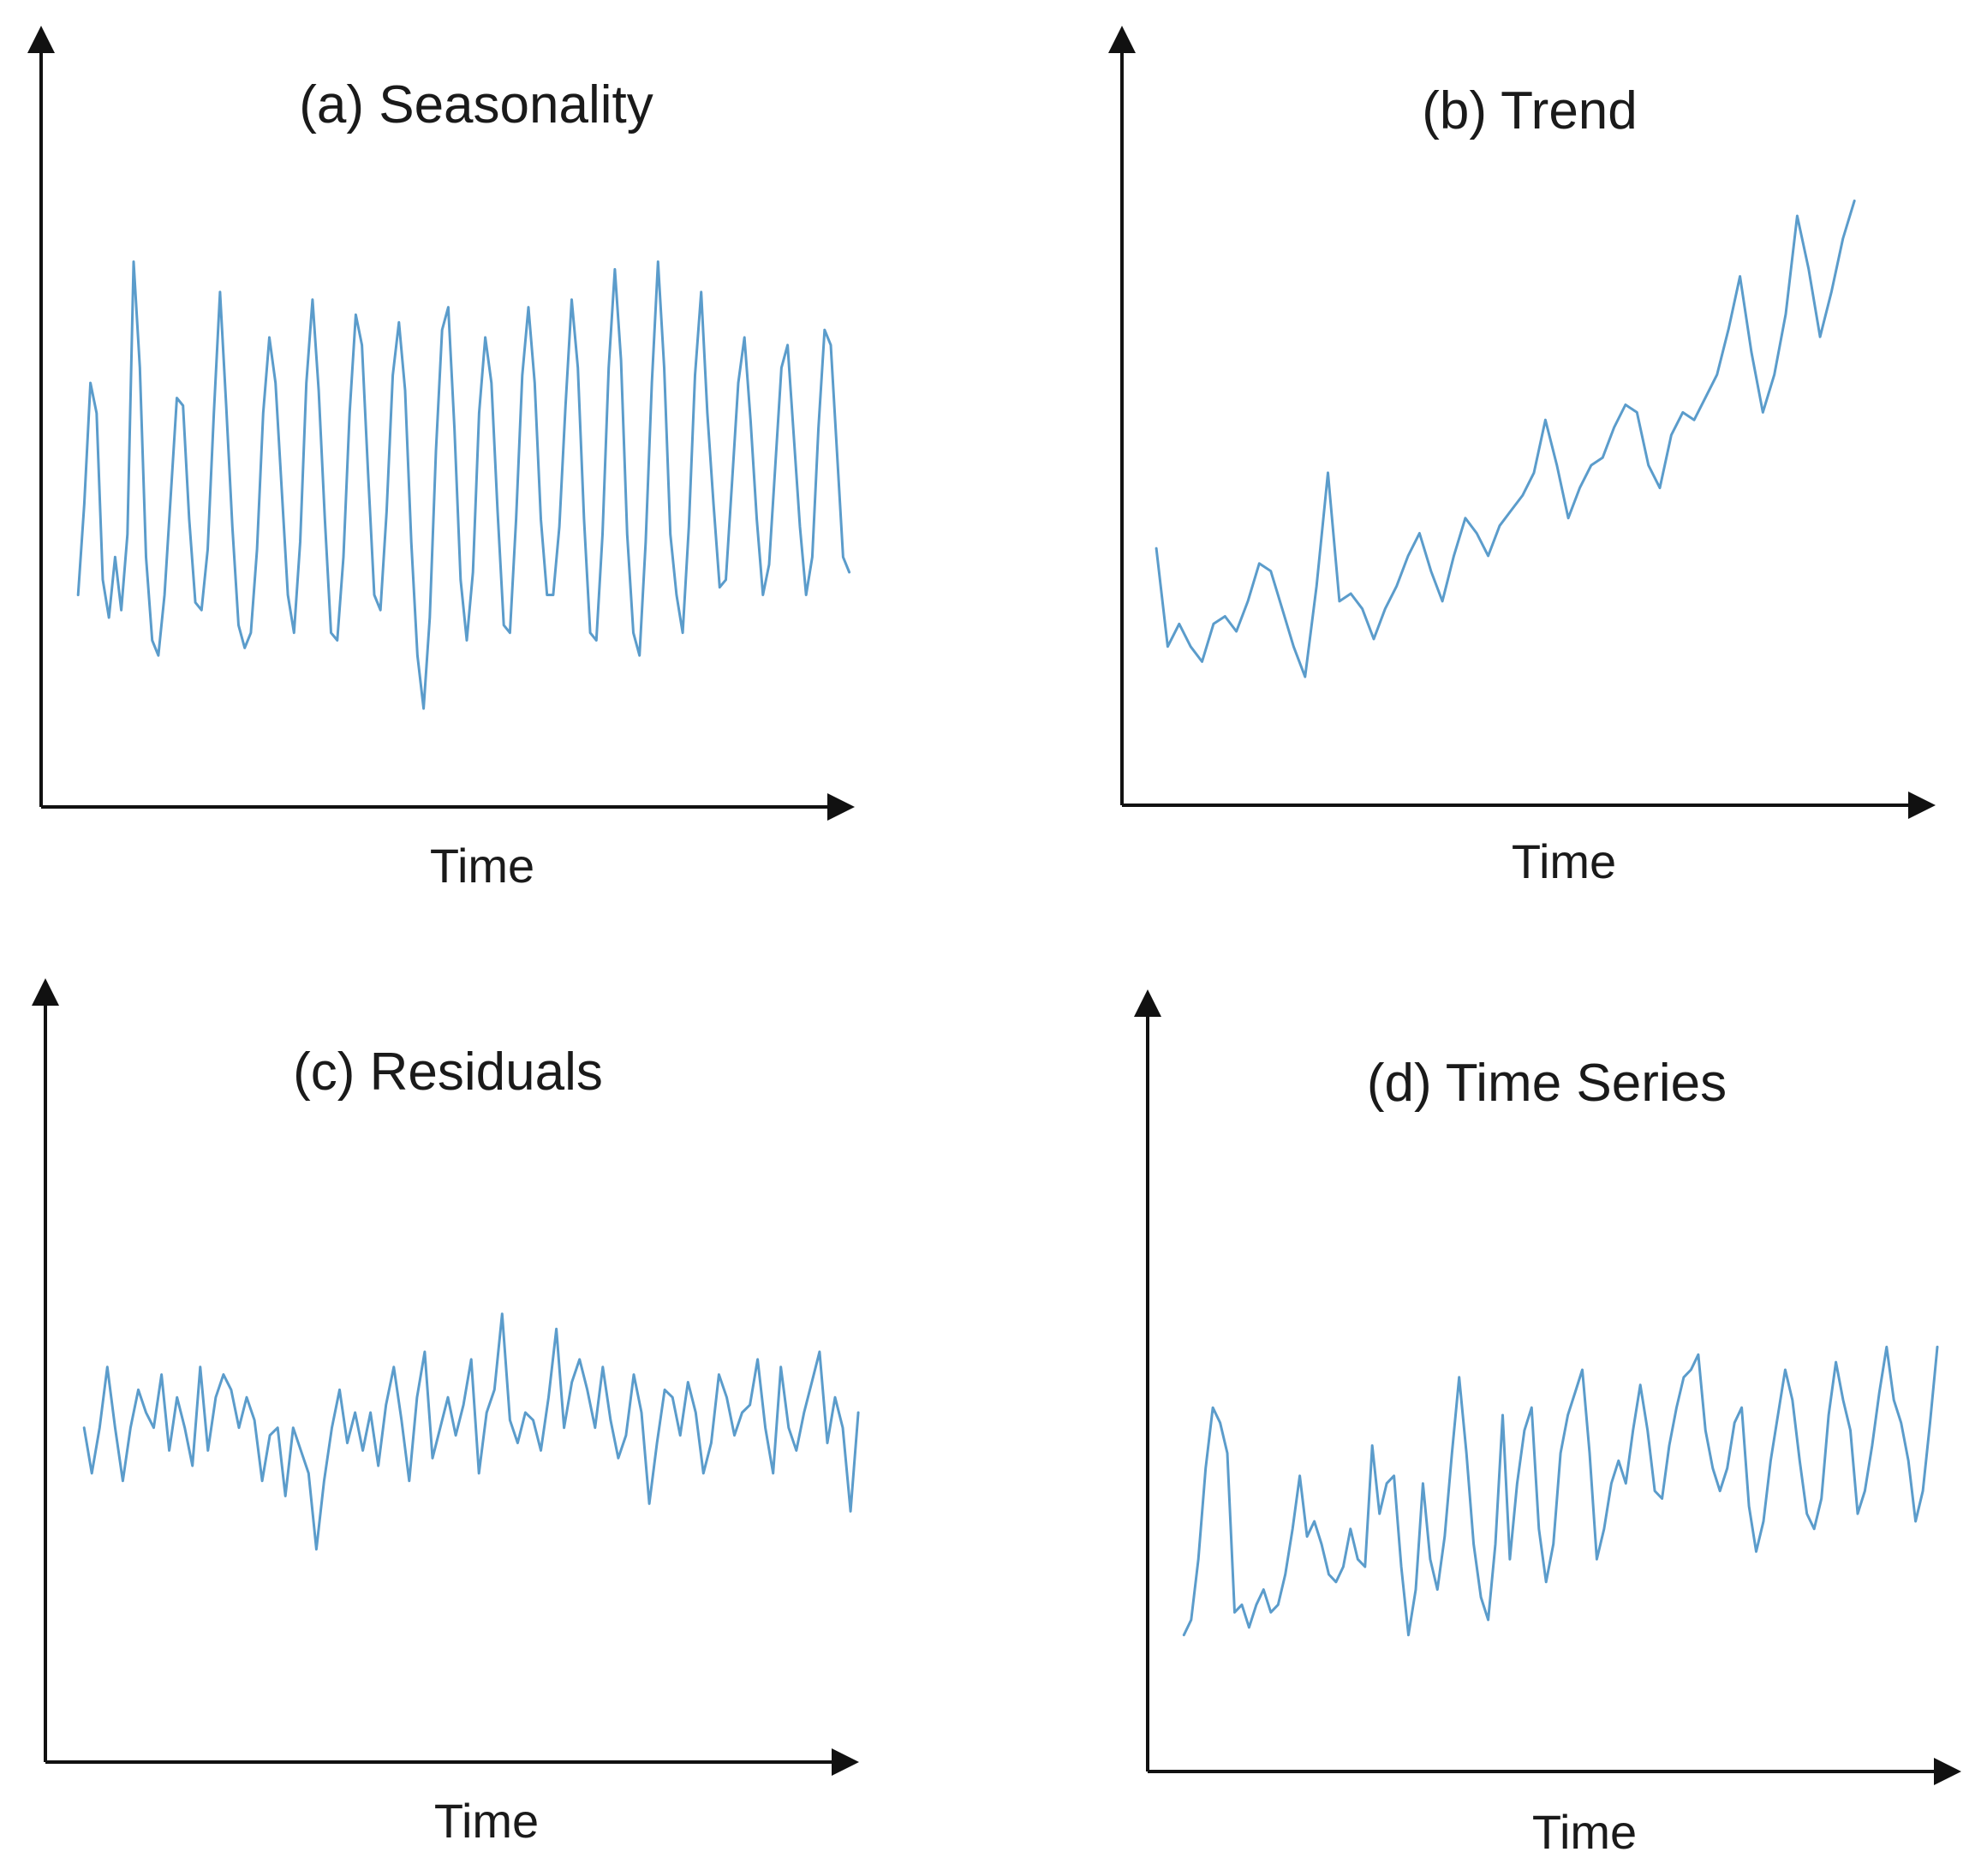 This screenshot has height=1876, width=1987. I want to click on residuals-x-arrow-icon, so click(846, 1762).